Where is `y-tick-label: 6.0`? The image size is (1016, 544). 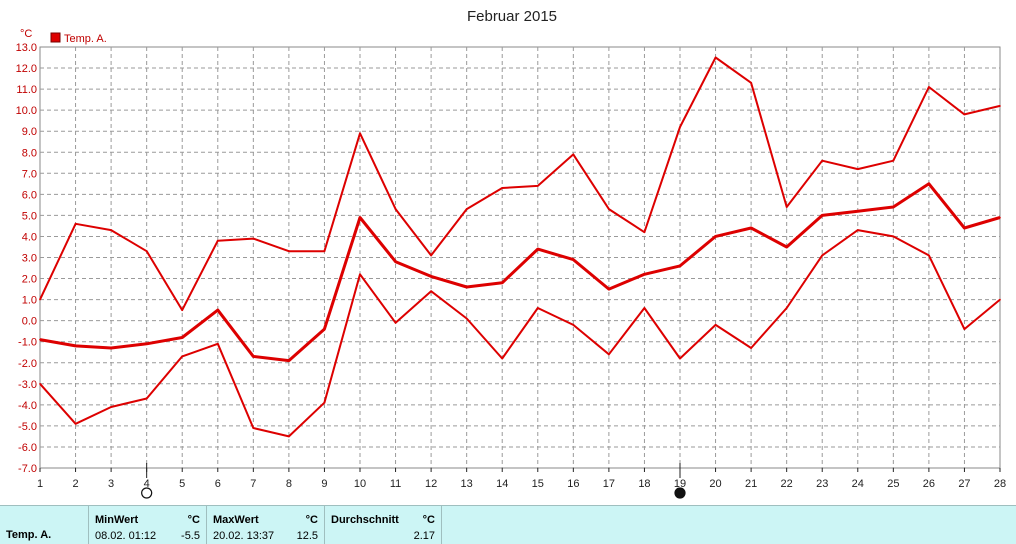
y-tick-label: 6.0 is located at coordinates (29, 195).